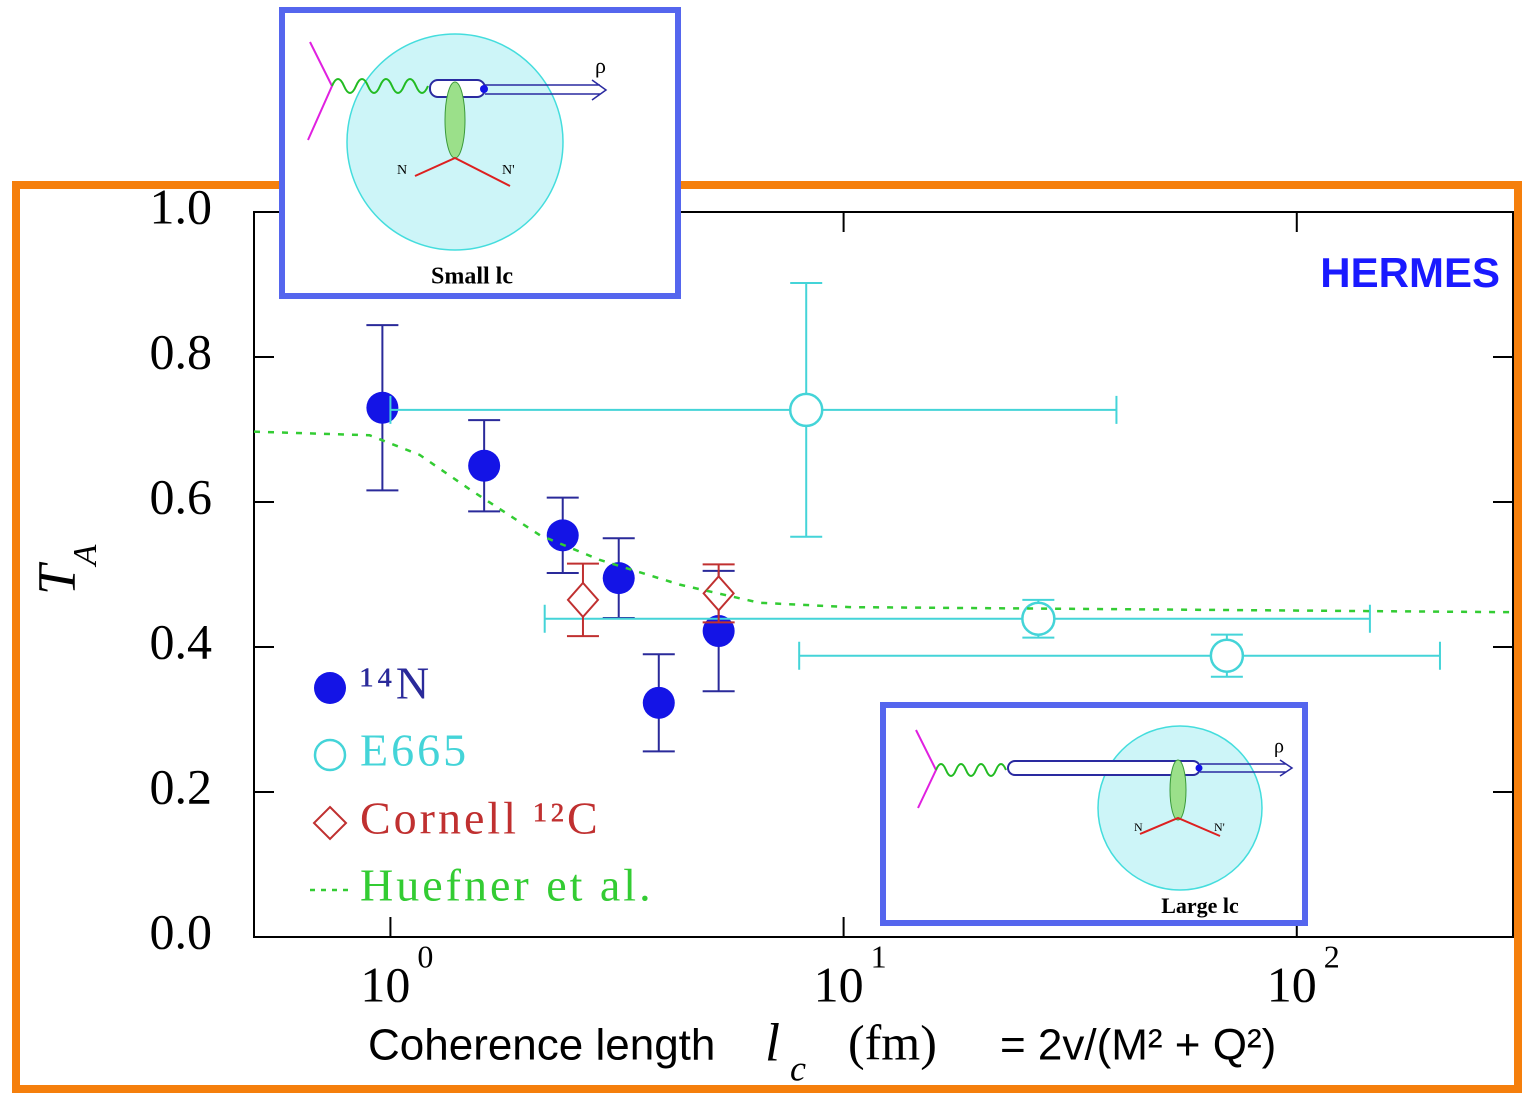 This screenshot has height=1095, width=1523. Describe the element at coordinates (879, 956) in the screenshot. I see `x-tick-exponent: 1` at that location.